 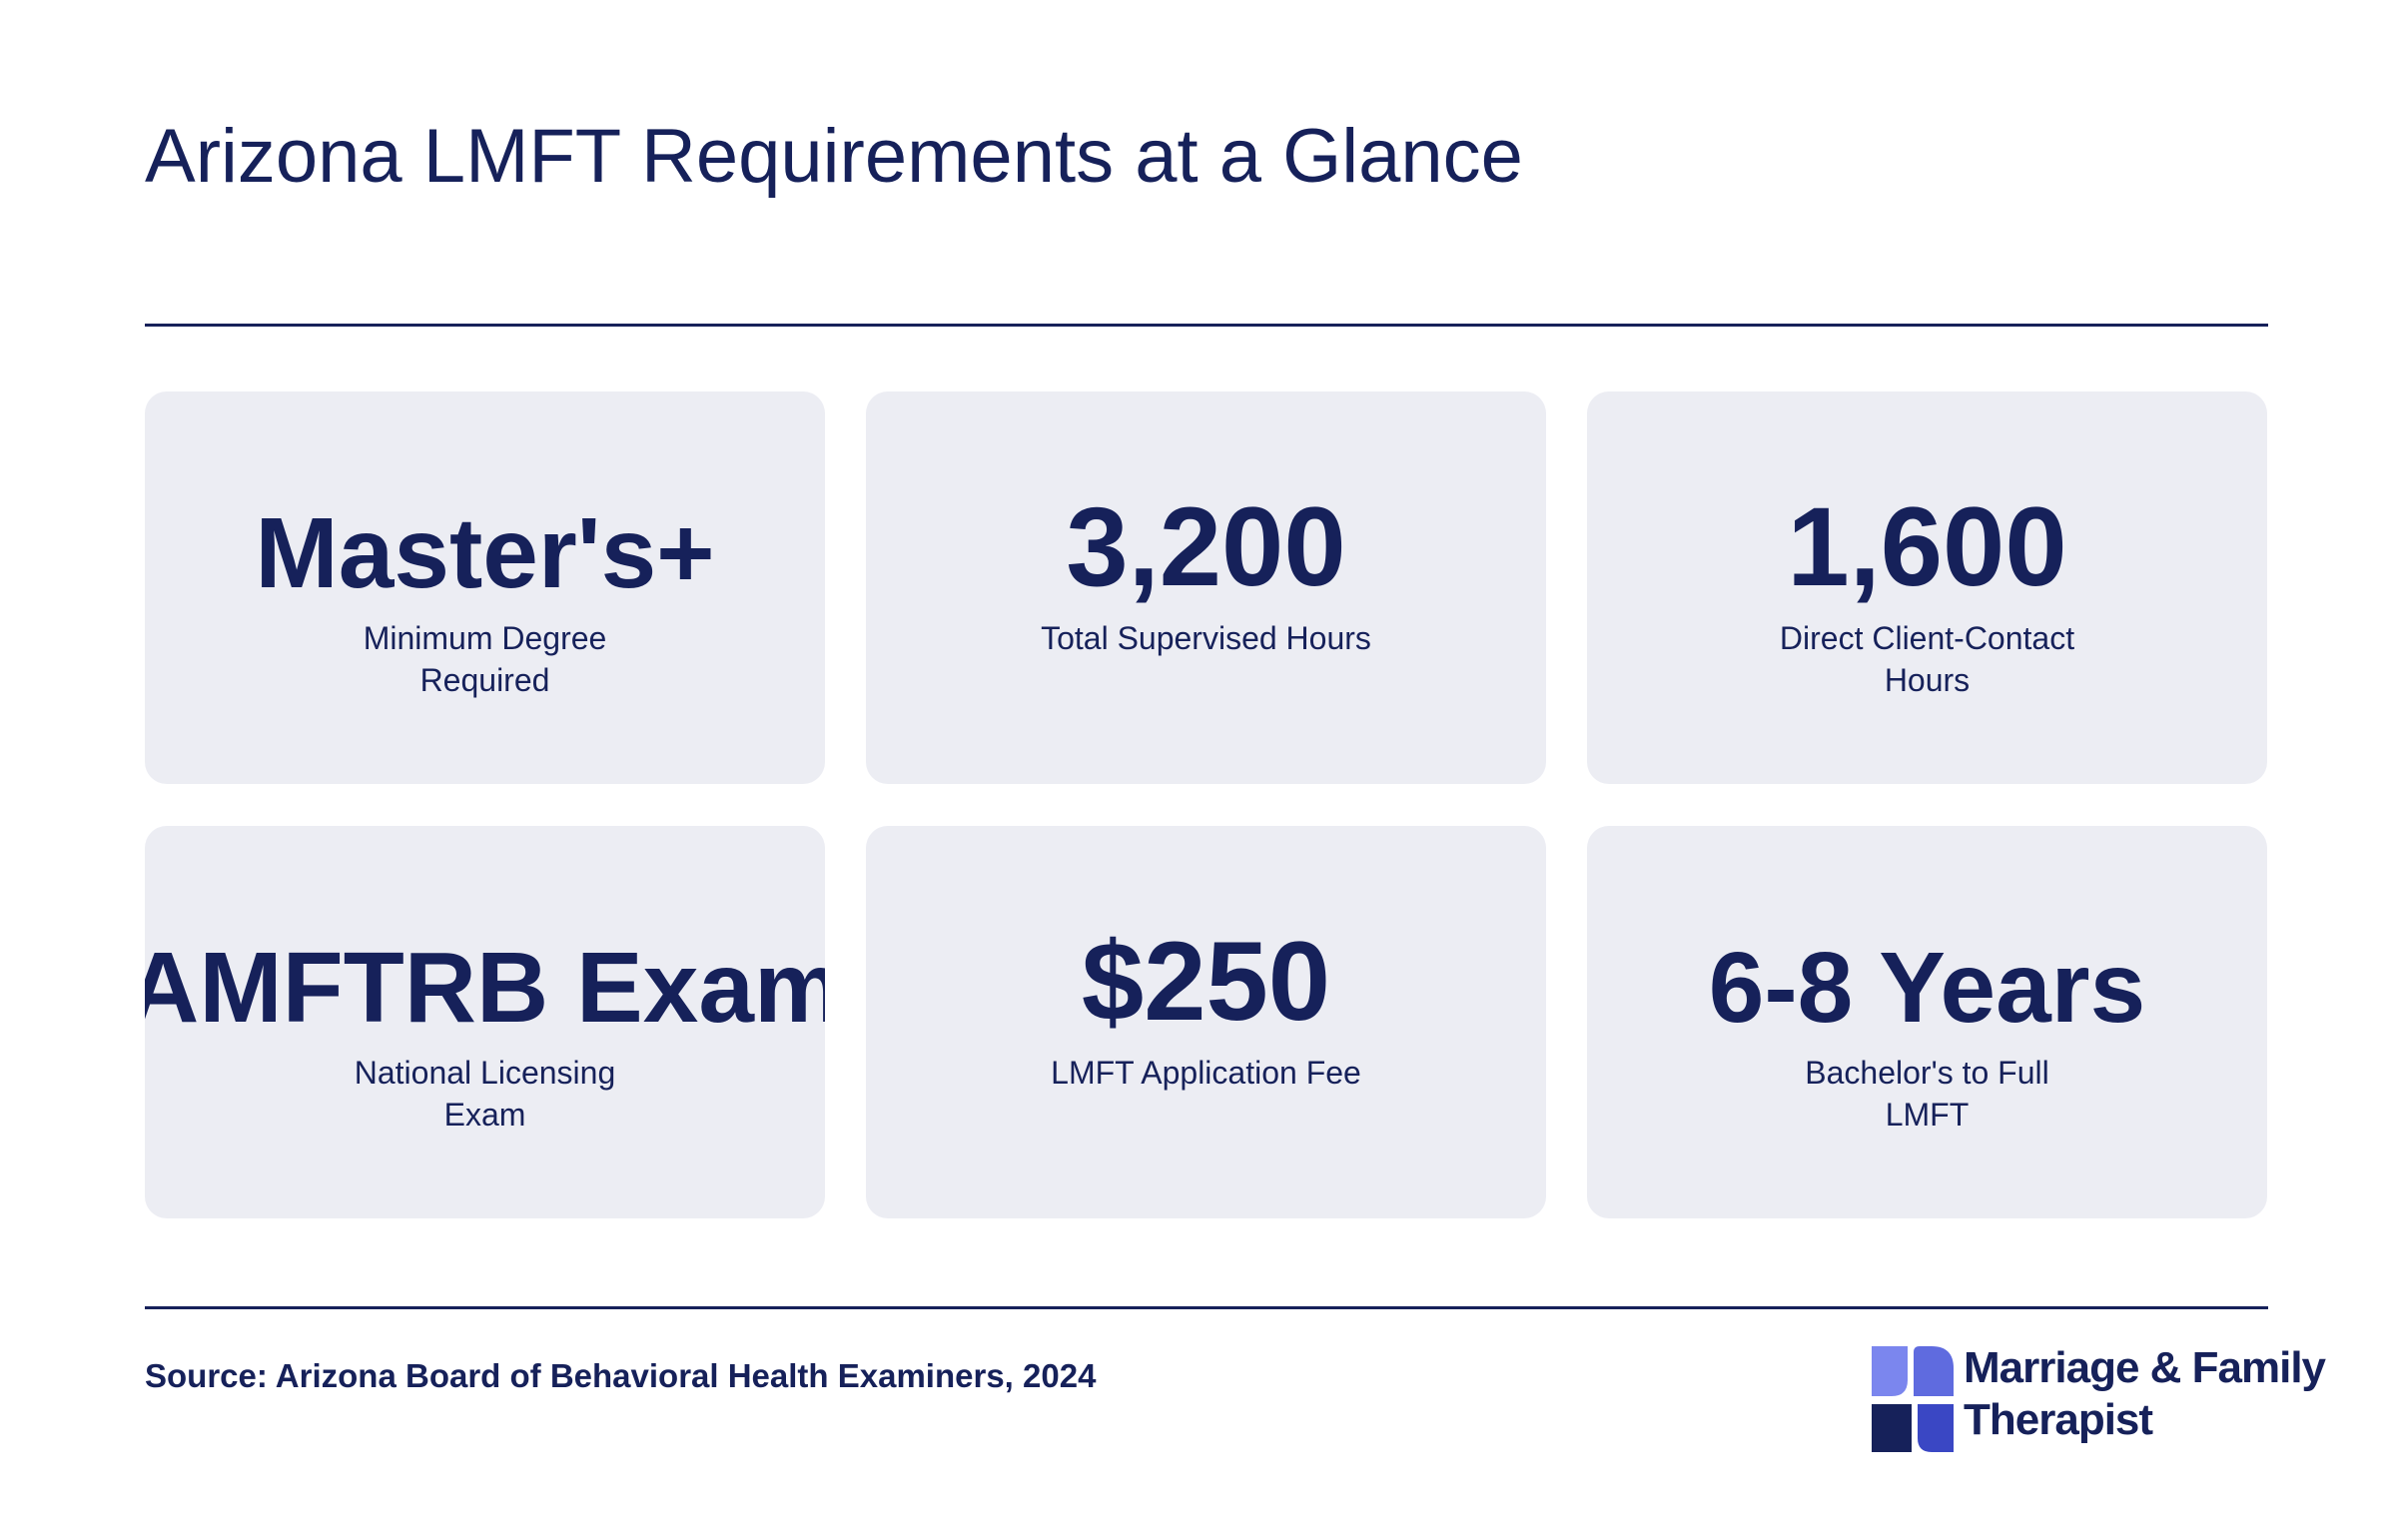 I want to click on stat-card-timeline: 6-8 Years Bachelor's to Full LMFT, so click(x=1927, y=1022).